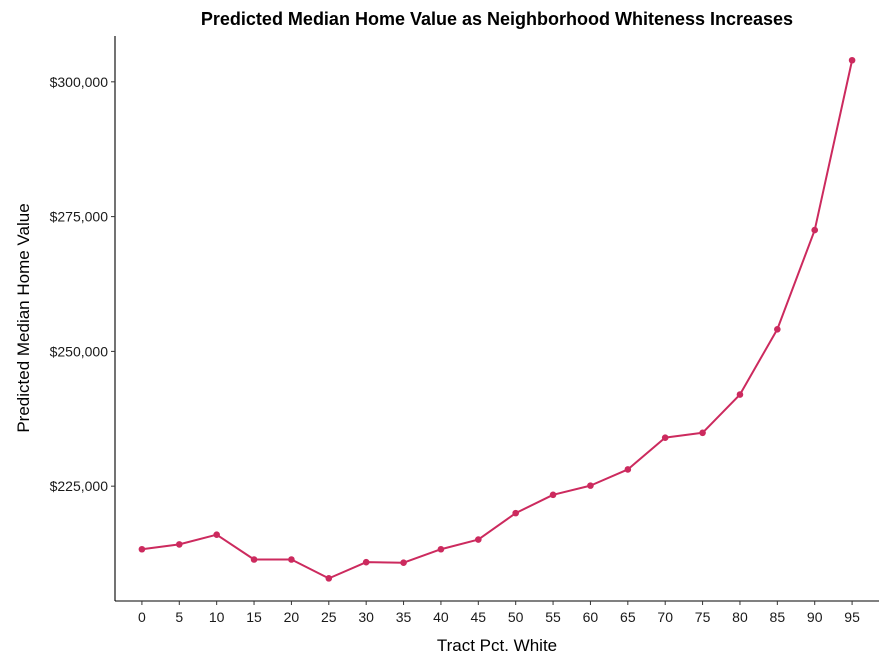  I want to click on x-tick-label: 55, so click(553, 617).